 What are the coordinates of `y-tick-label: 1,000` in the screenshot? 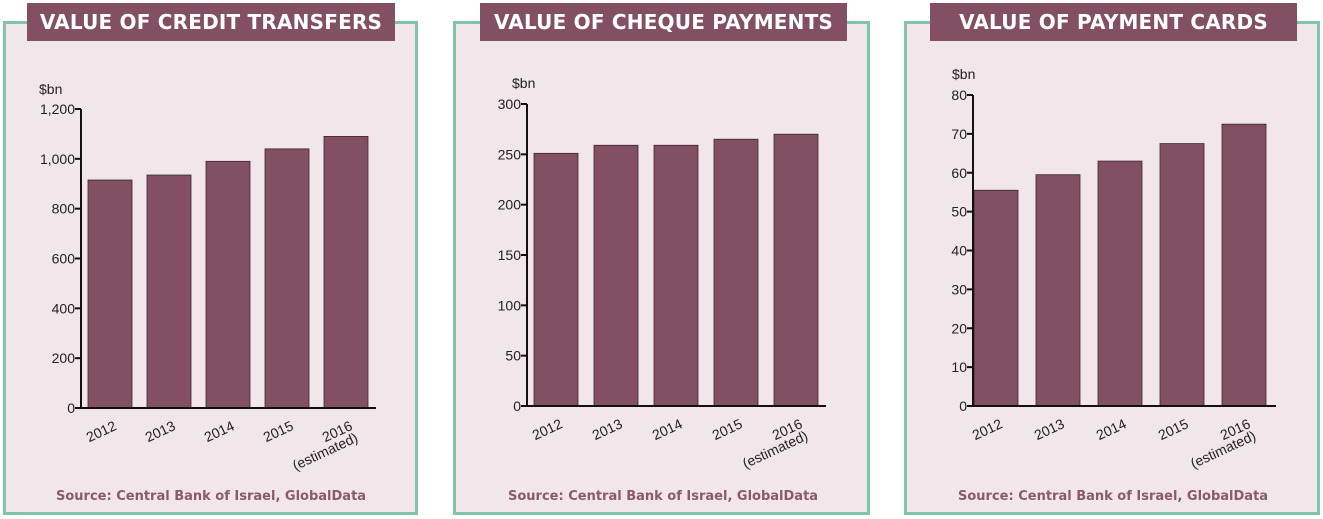 It's located at (57, 159).